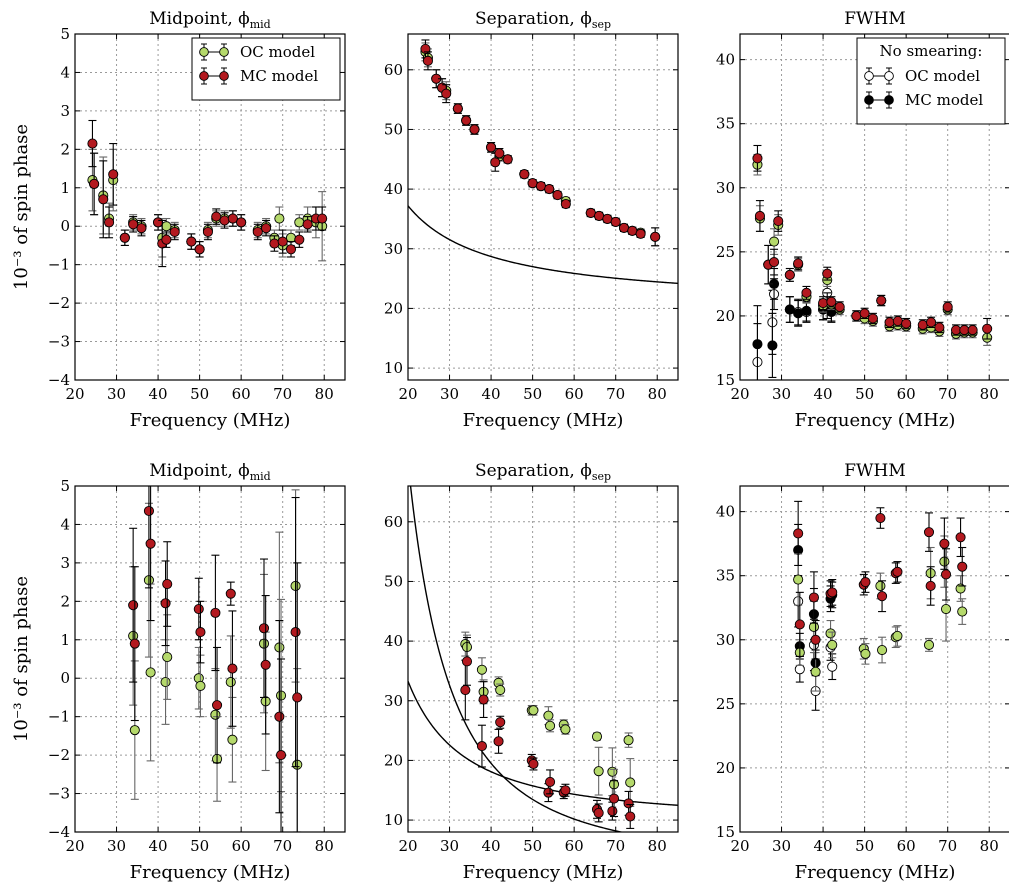 Image resolution: width=1009 pixels, height=894 pixels. What do you see at coordinates (65, 72) in the screenshot?
I see `y-tick-label: 4` at bounding box center [65, 72].